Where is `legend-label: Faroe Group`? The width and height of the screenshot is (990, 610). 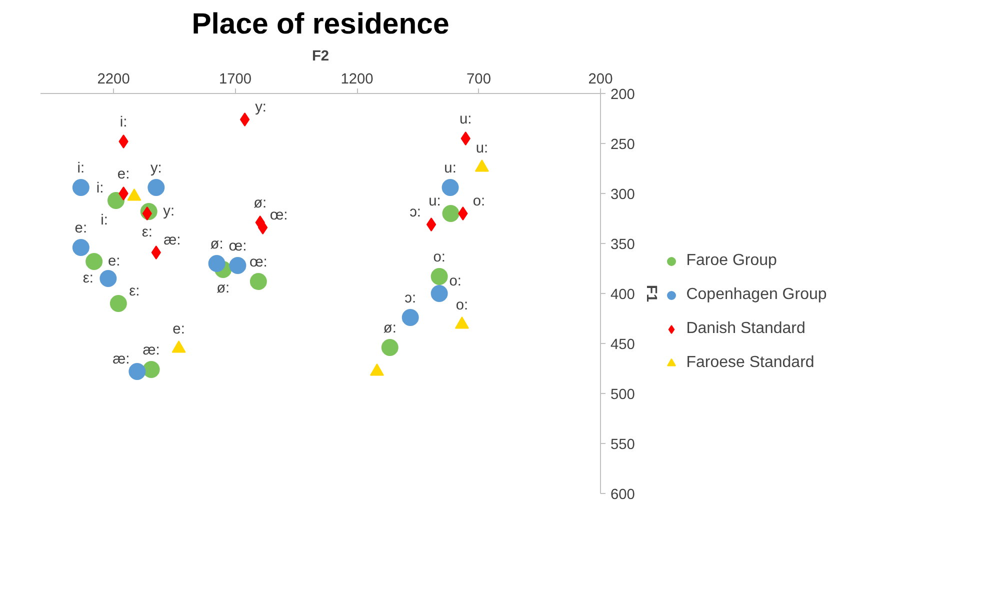
legend-label: Faroe Group is located at coordinates (731, 261).